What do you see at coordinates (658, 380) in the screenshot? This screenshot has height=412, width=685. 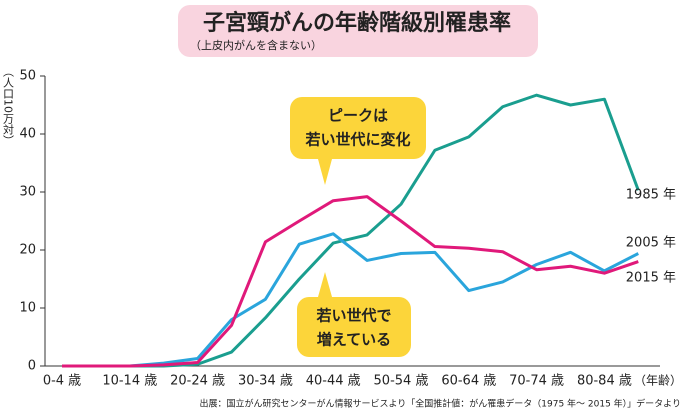 I see `x-axis-label: （年齢）` at bounding box center [658, 380].